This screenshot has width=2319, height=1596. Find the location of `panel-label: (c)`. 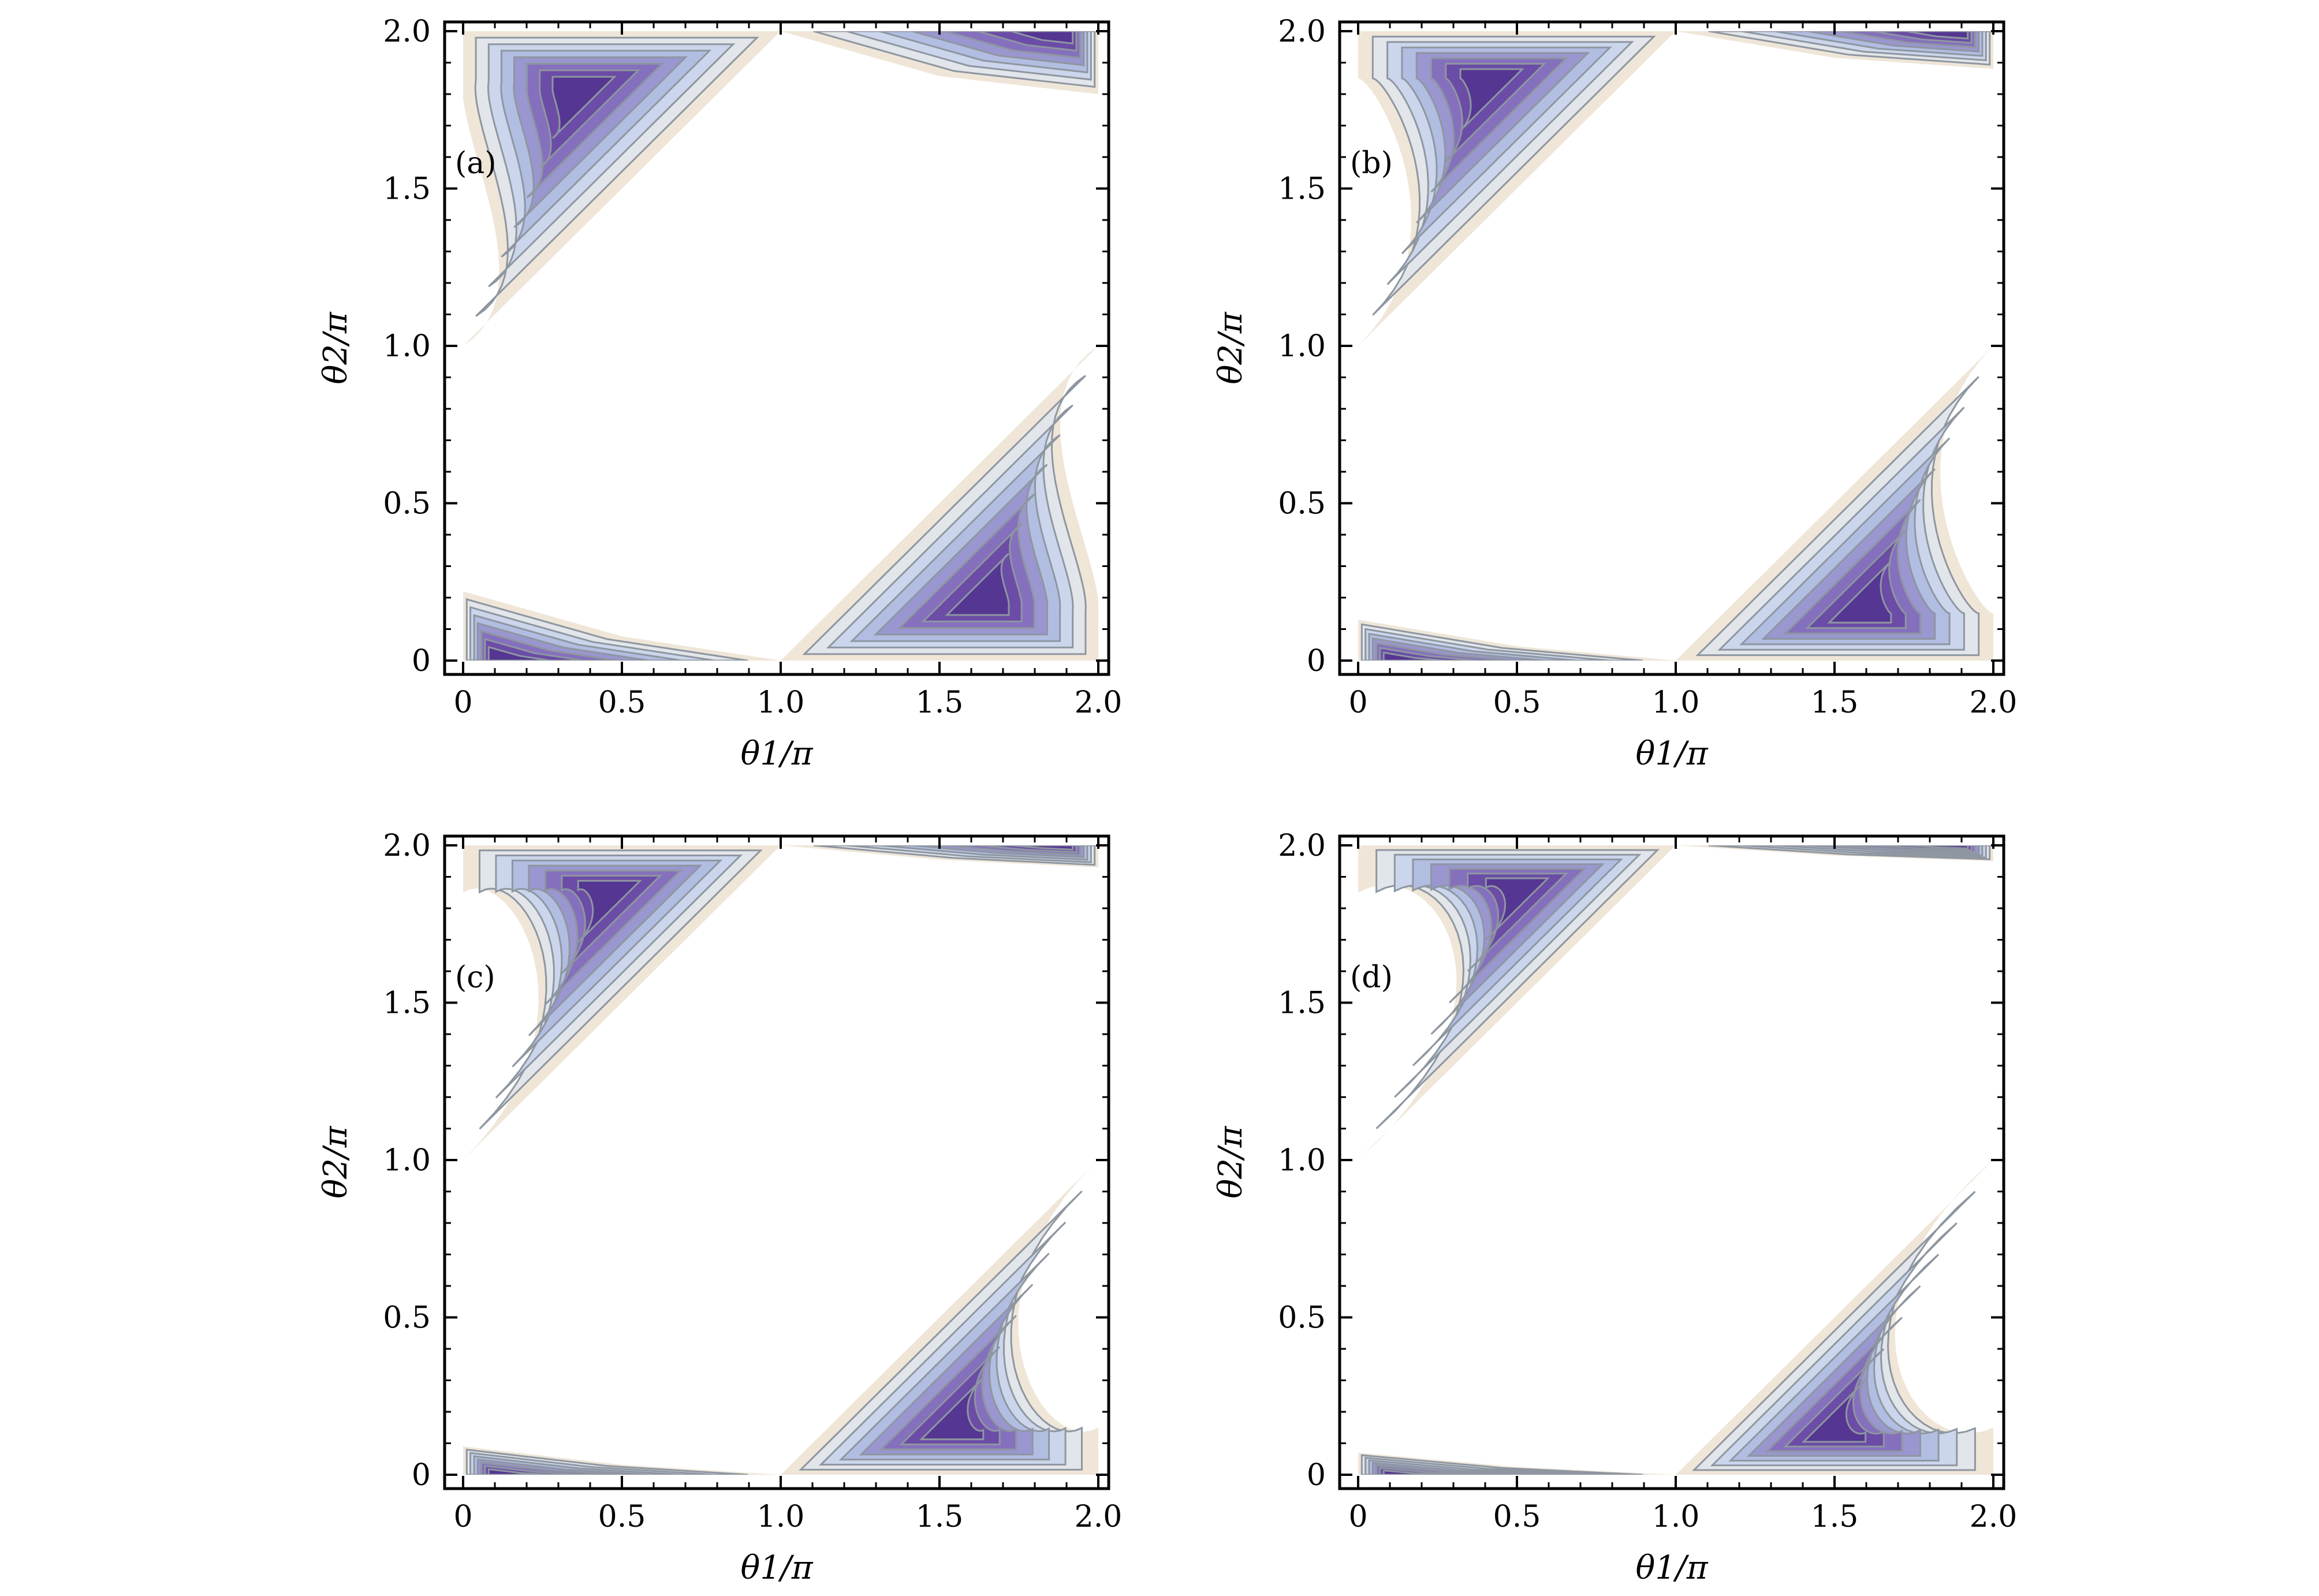

panel-label: (c) is located at coordinates (475, 977).